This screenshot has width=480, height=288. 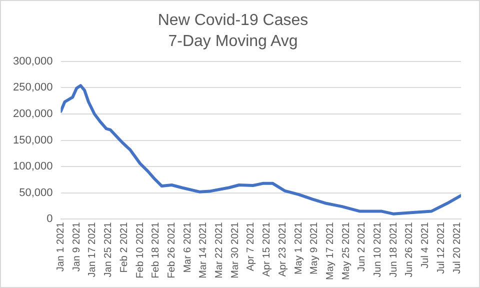 I want to click on y-tick-label: 200,000, so click(x=32, y=114).